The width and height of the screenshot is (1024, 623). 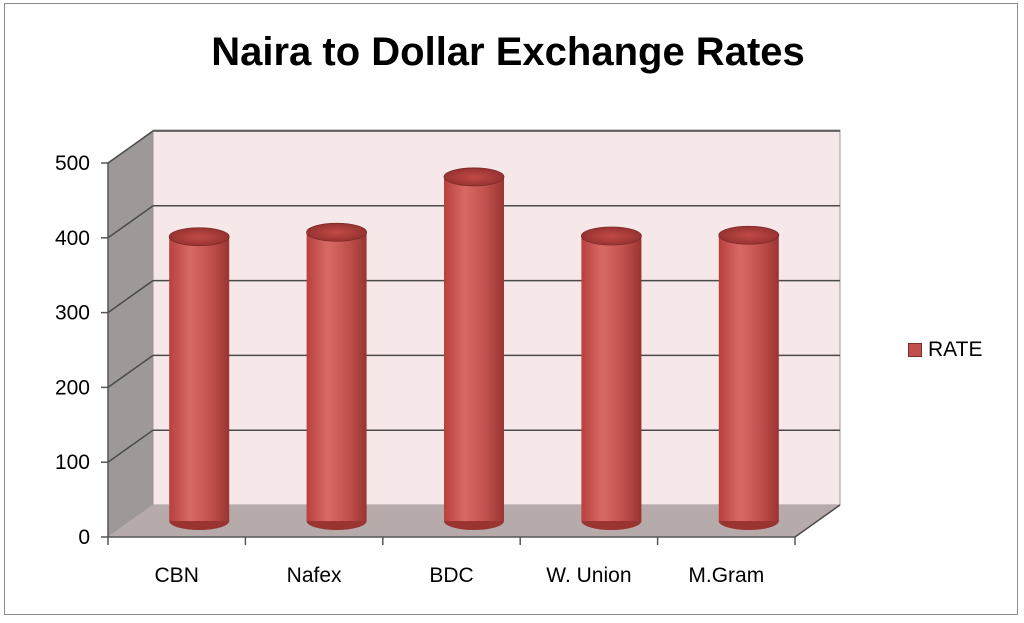 I want to click on x-tick-label: BDC, so click(x=451, y=575).